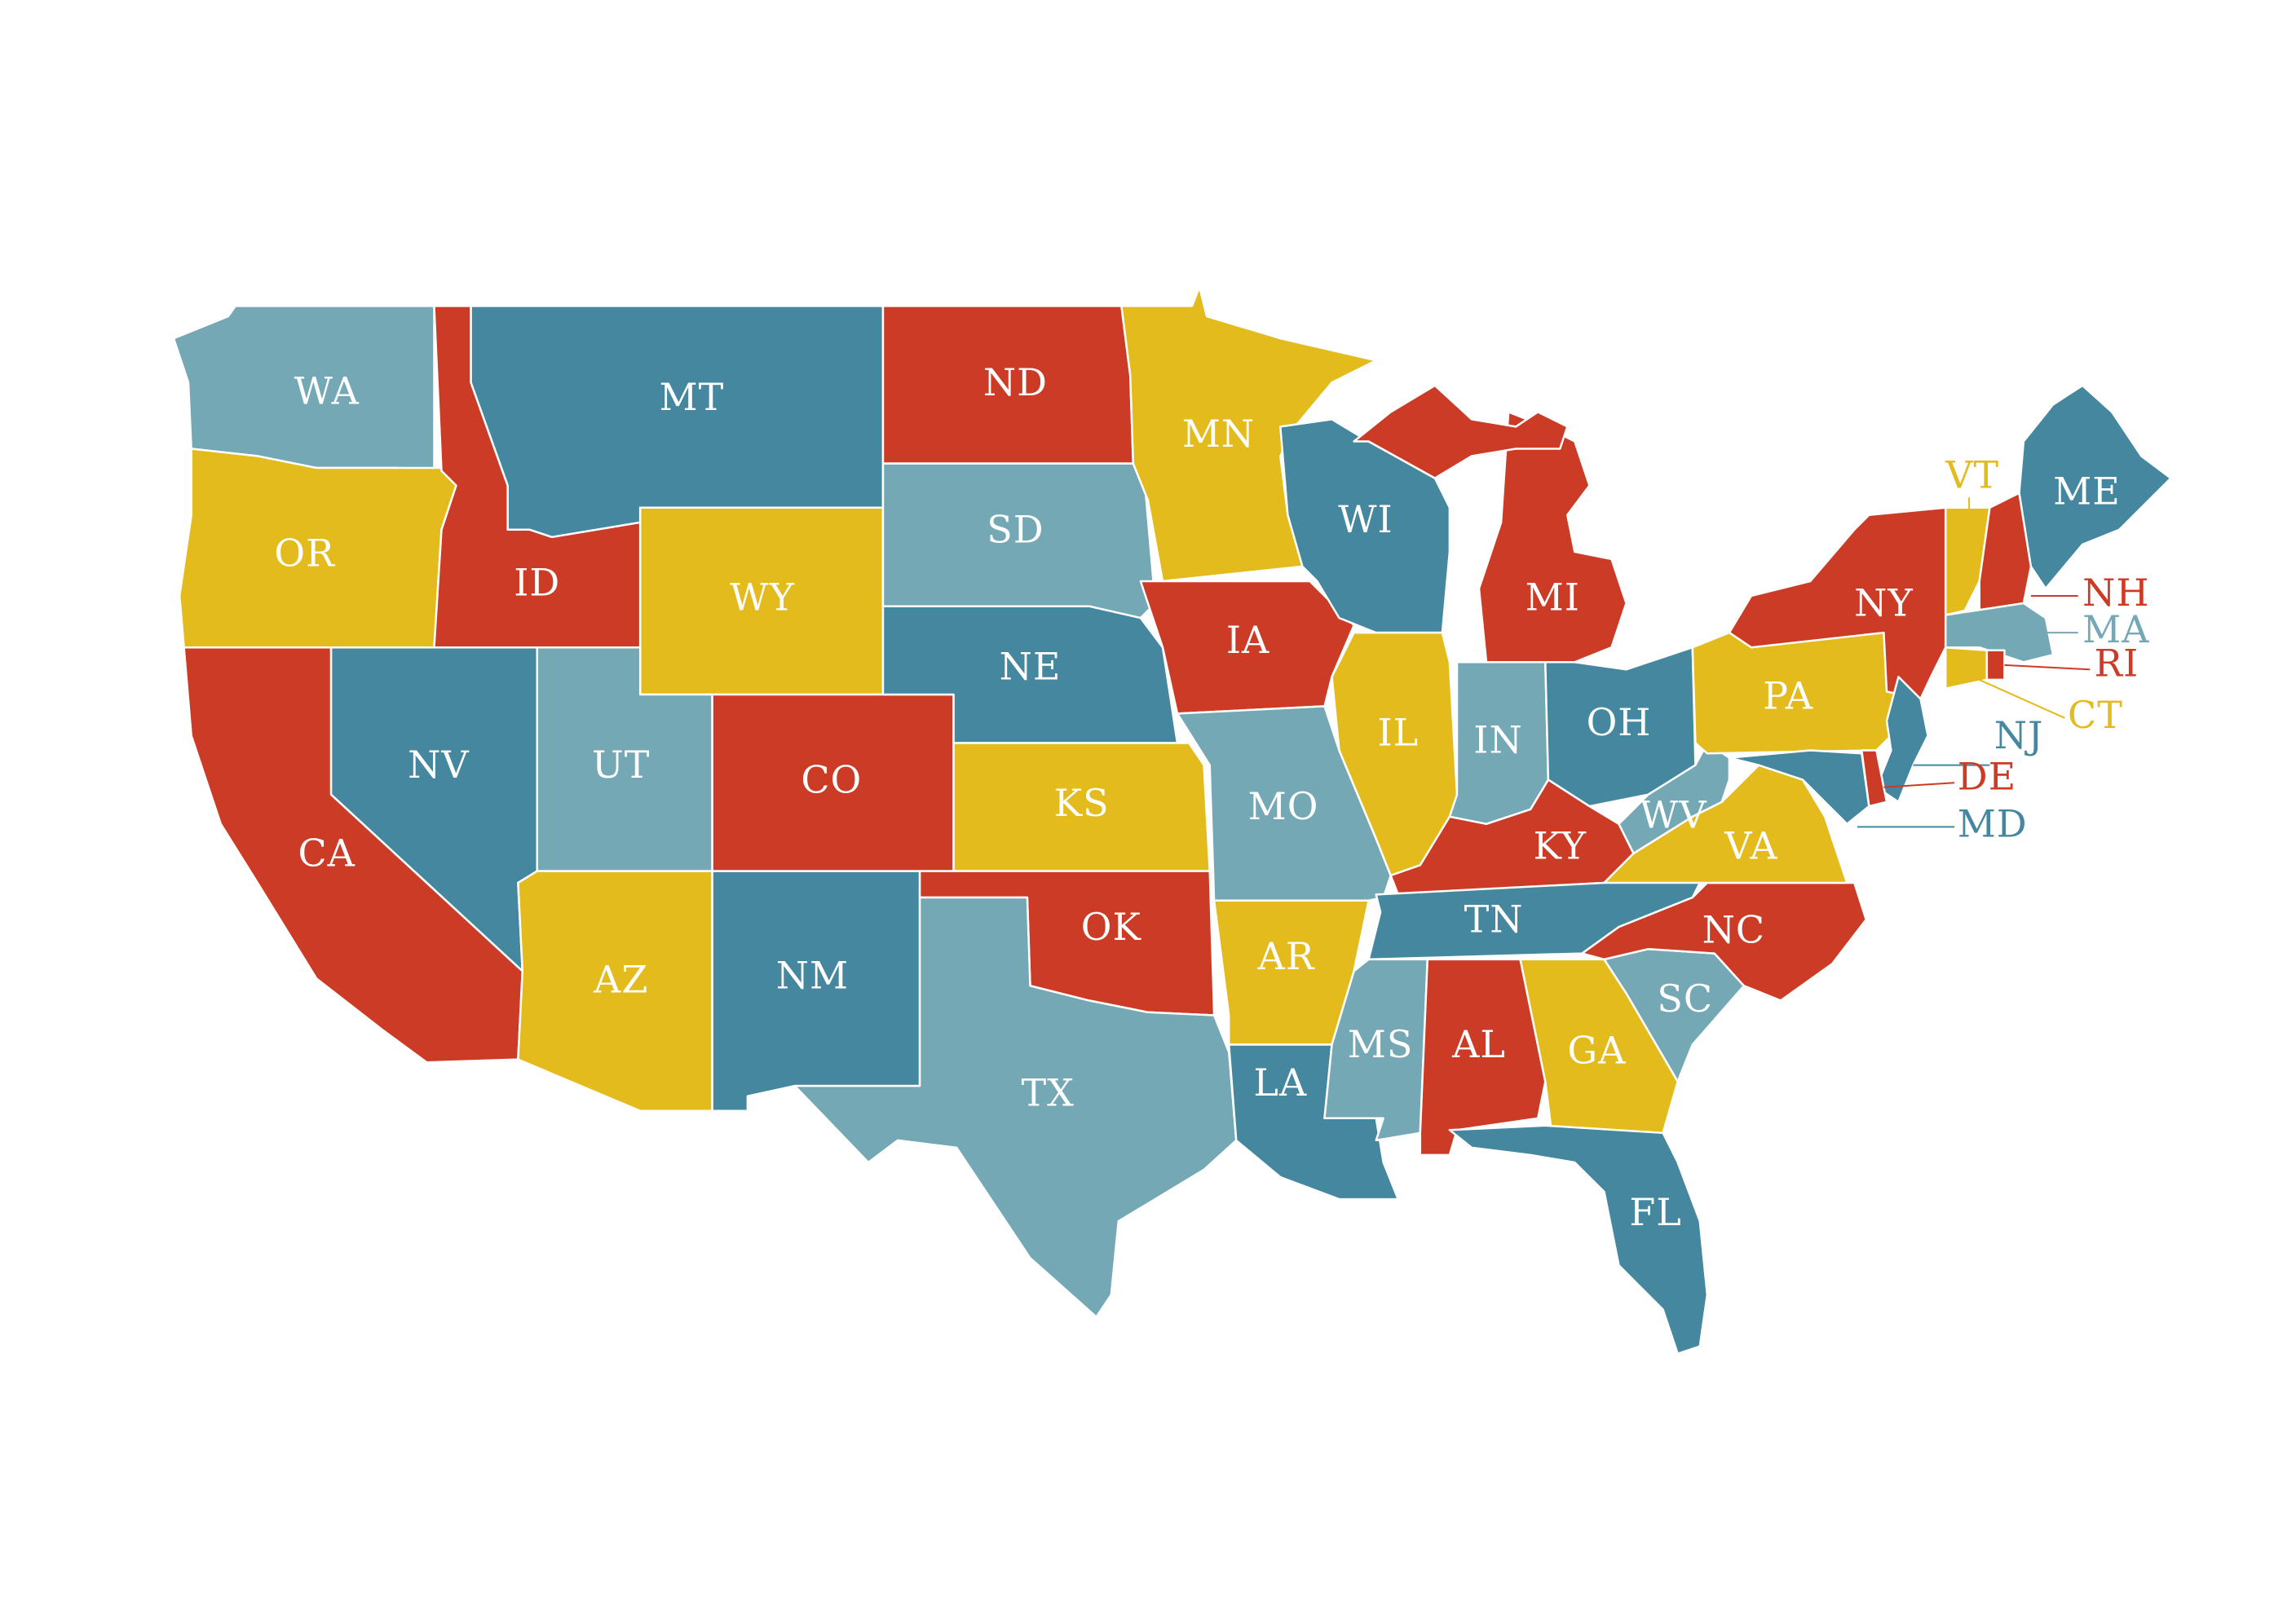 The width and height of the screenshot is (2296, 1623). I want to click on state-label-il: IL, so click(1398, 733).